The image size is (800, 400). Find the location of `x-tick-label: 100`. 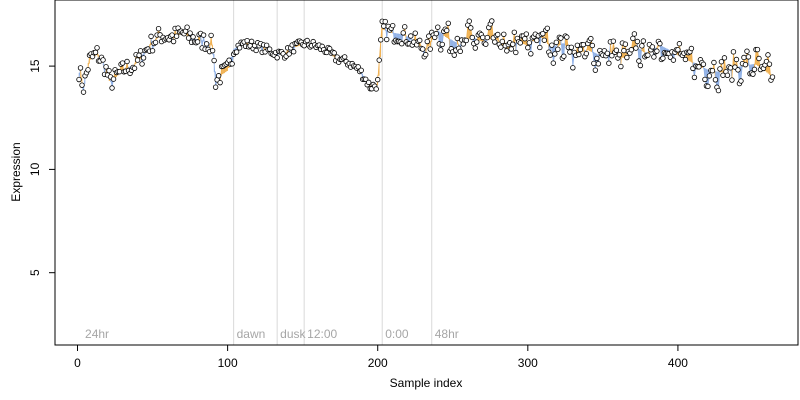

x-tick-label: 100 is located at coordinates (228, 363).